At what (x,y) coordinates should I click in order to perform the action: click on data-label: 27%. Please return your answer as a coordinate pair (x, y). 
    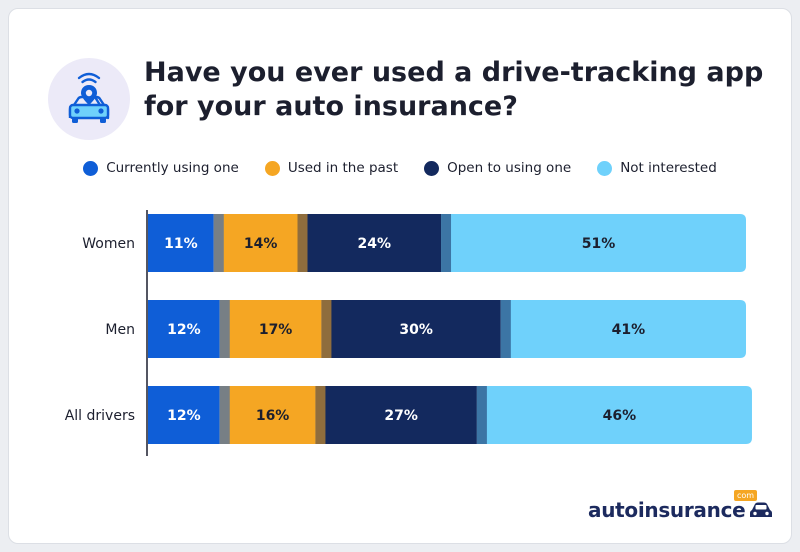
    Looking at the image, I should click on (401, 416).